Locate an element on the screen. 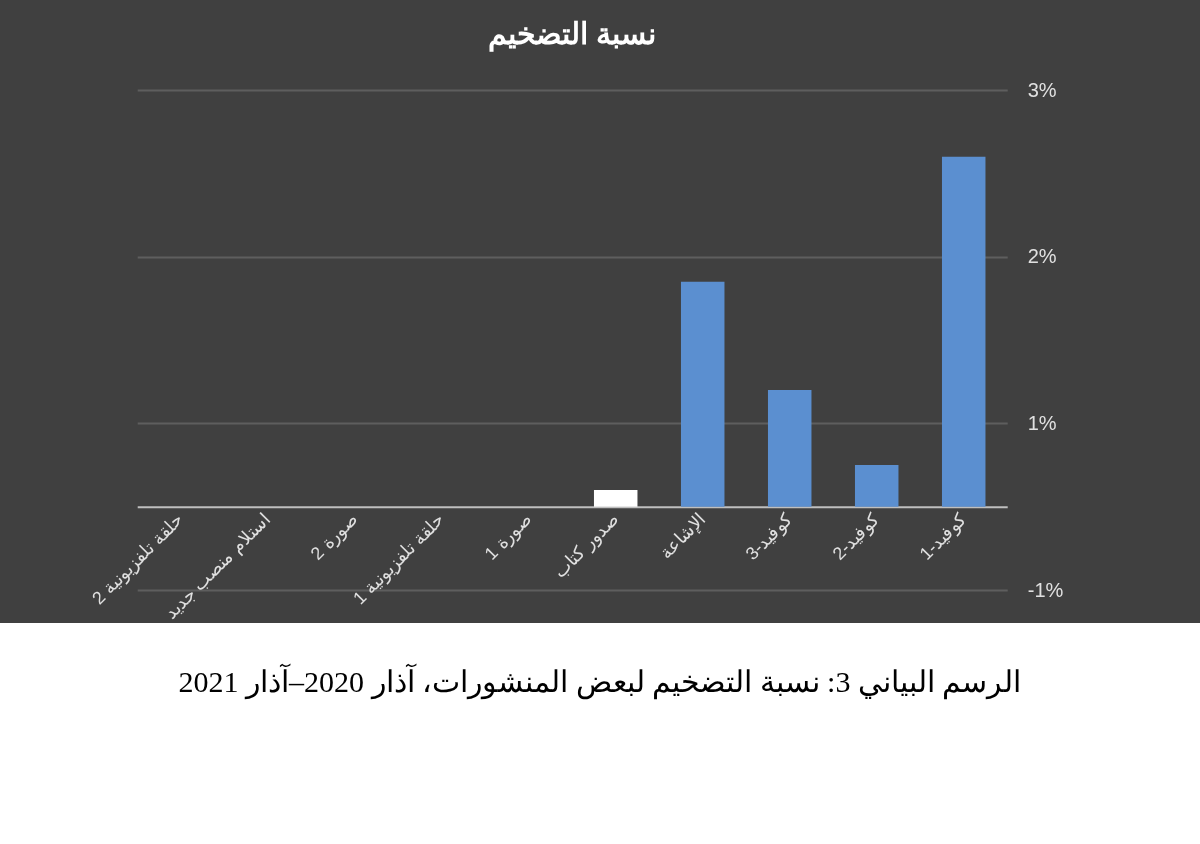  y-tick-label: 3% is located at coordinates (1042, 89).